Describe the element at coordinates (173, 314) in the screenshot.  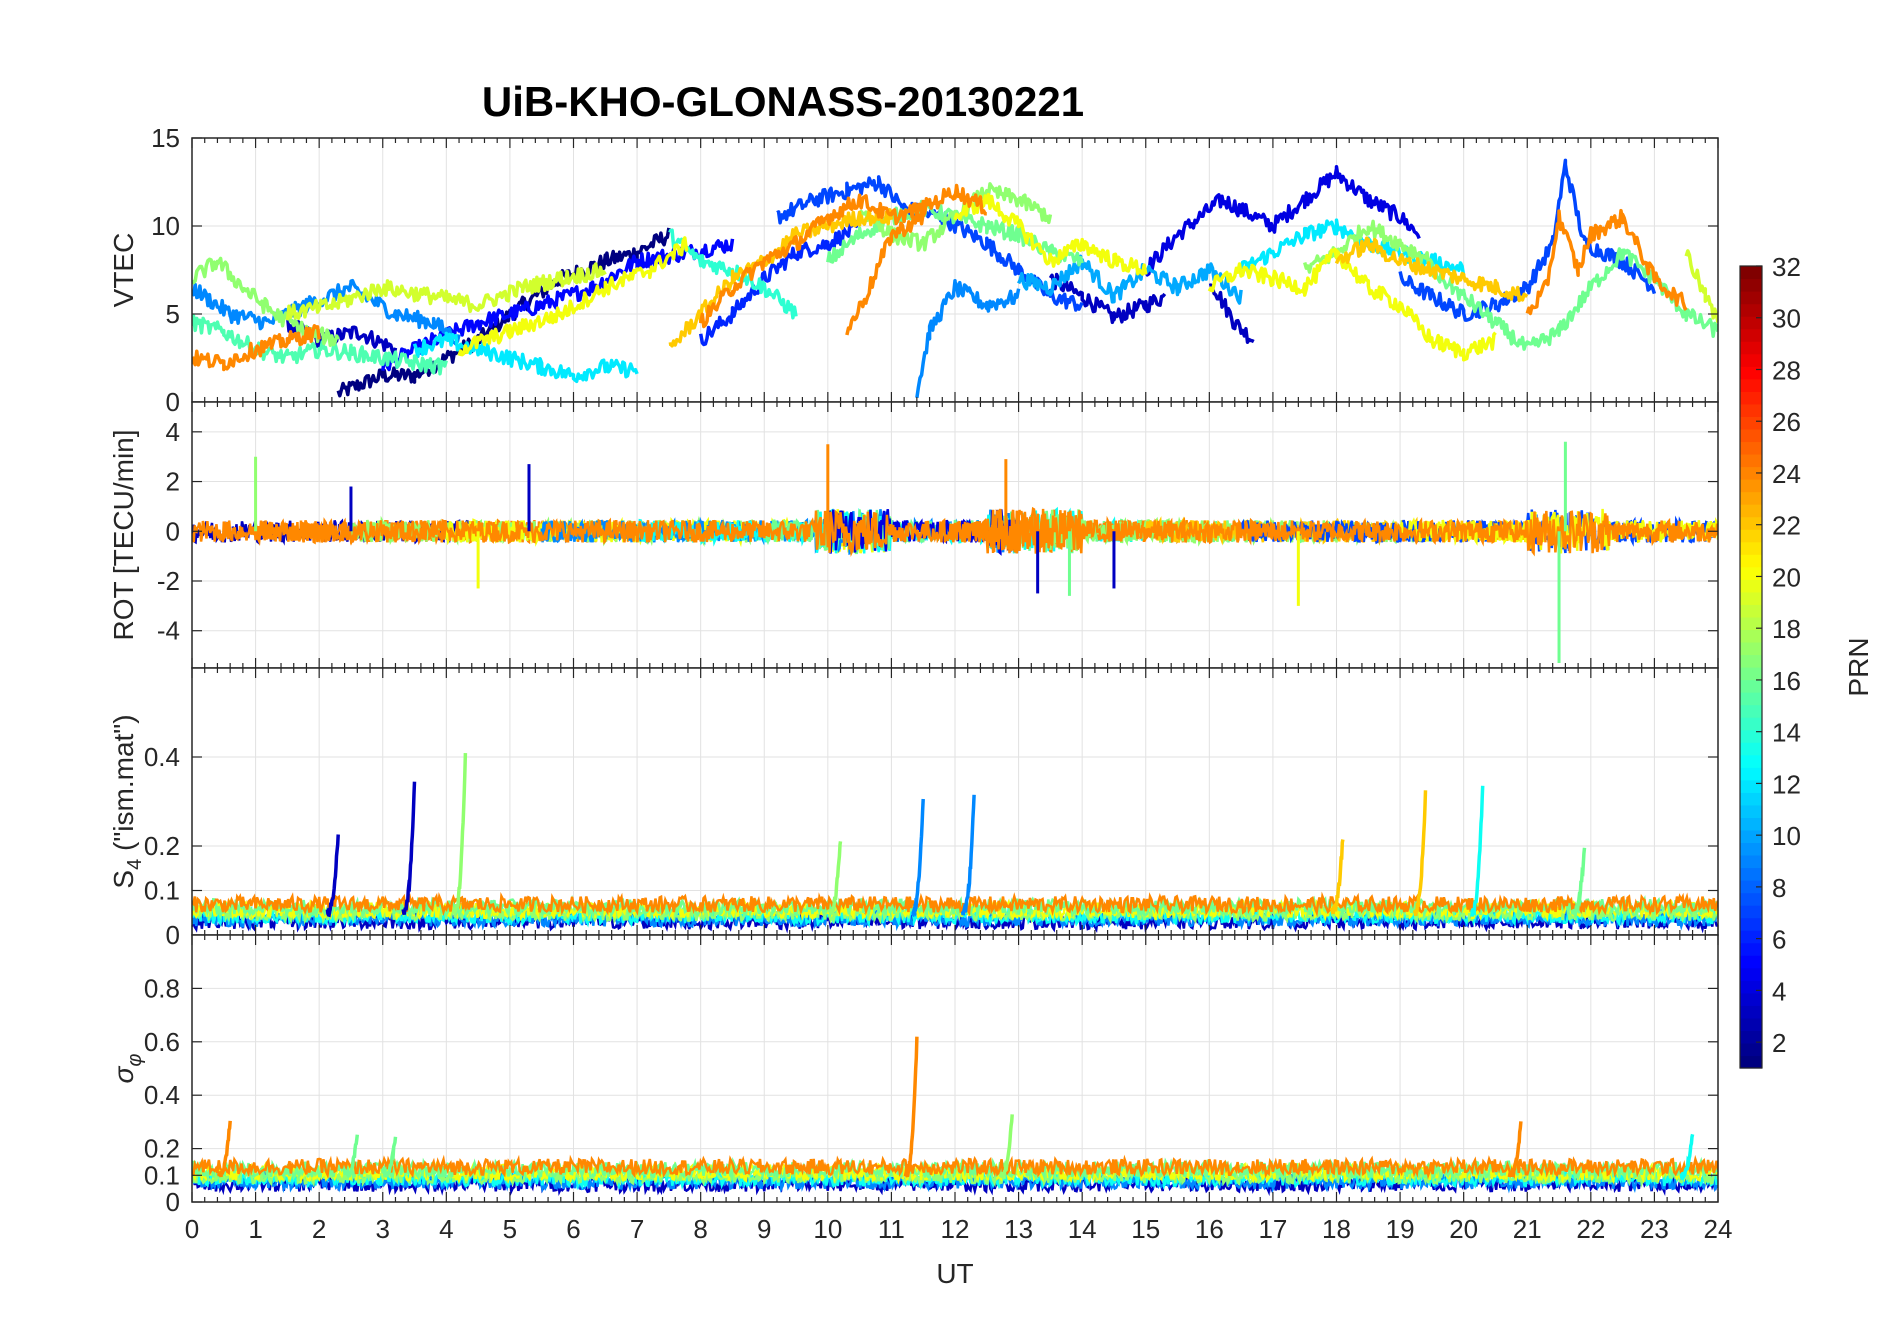
I see `y-tick-label: 5` at that location.